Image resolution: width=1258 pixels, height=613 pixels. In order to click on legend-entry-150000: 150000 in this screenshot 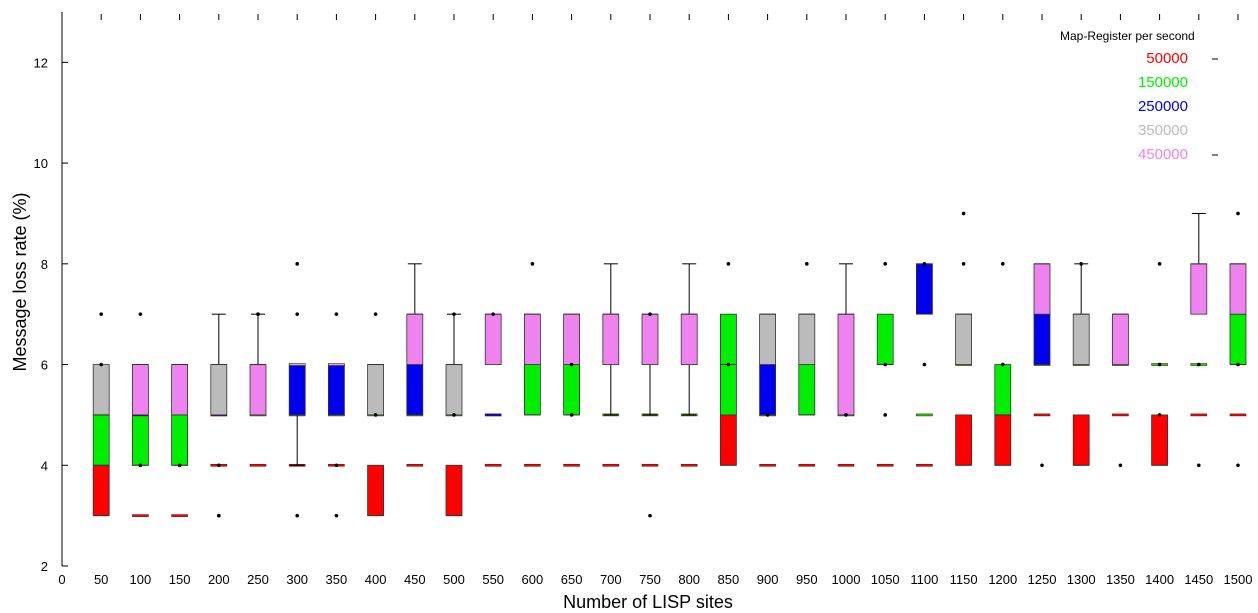, I will do `click(1163, 82)`.